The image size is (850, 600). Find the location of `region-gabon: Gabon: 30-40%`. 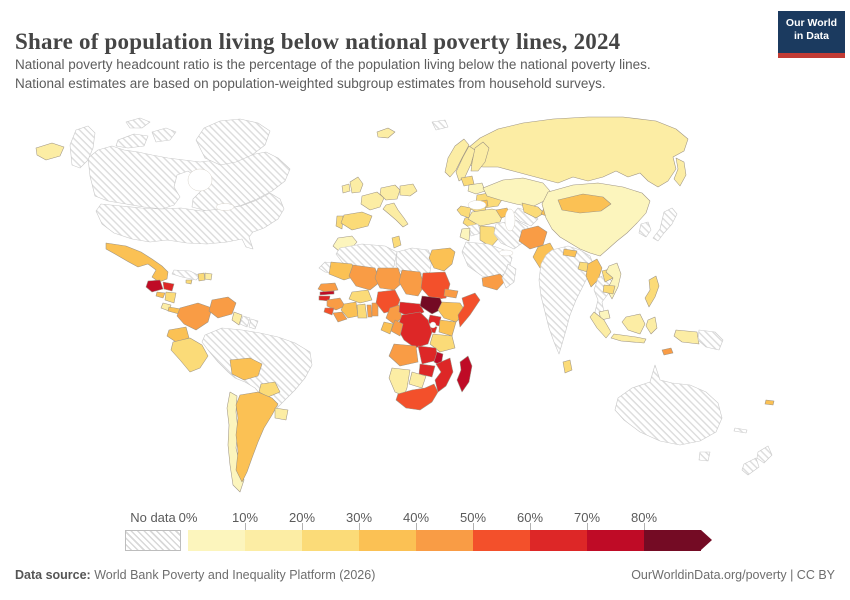

region-gabon: Gabon: 30-40% is located at coordinates (387, 328).